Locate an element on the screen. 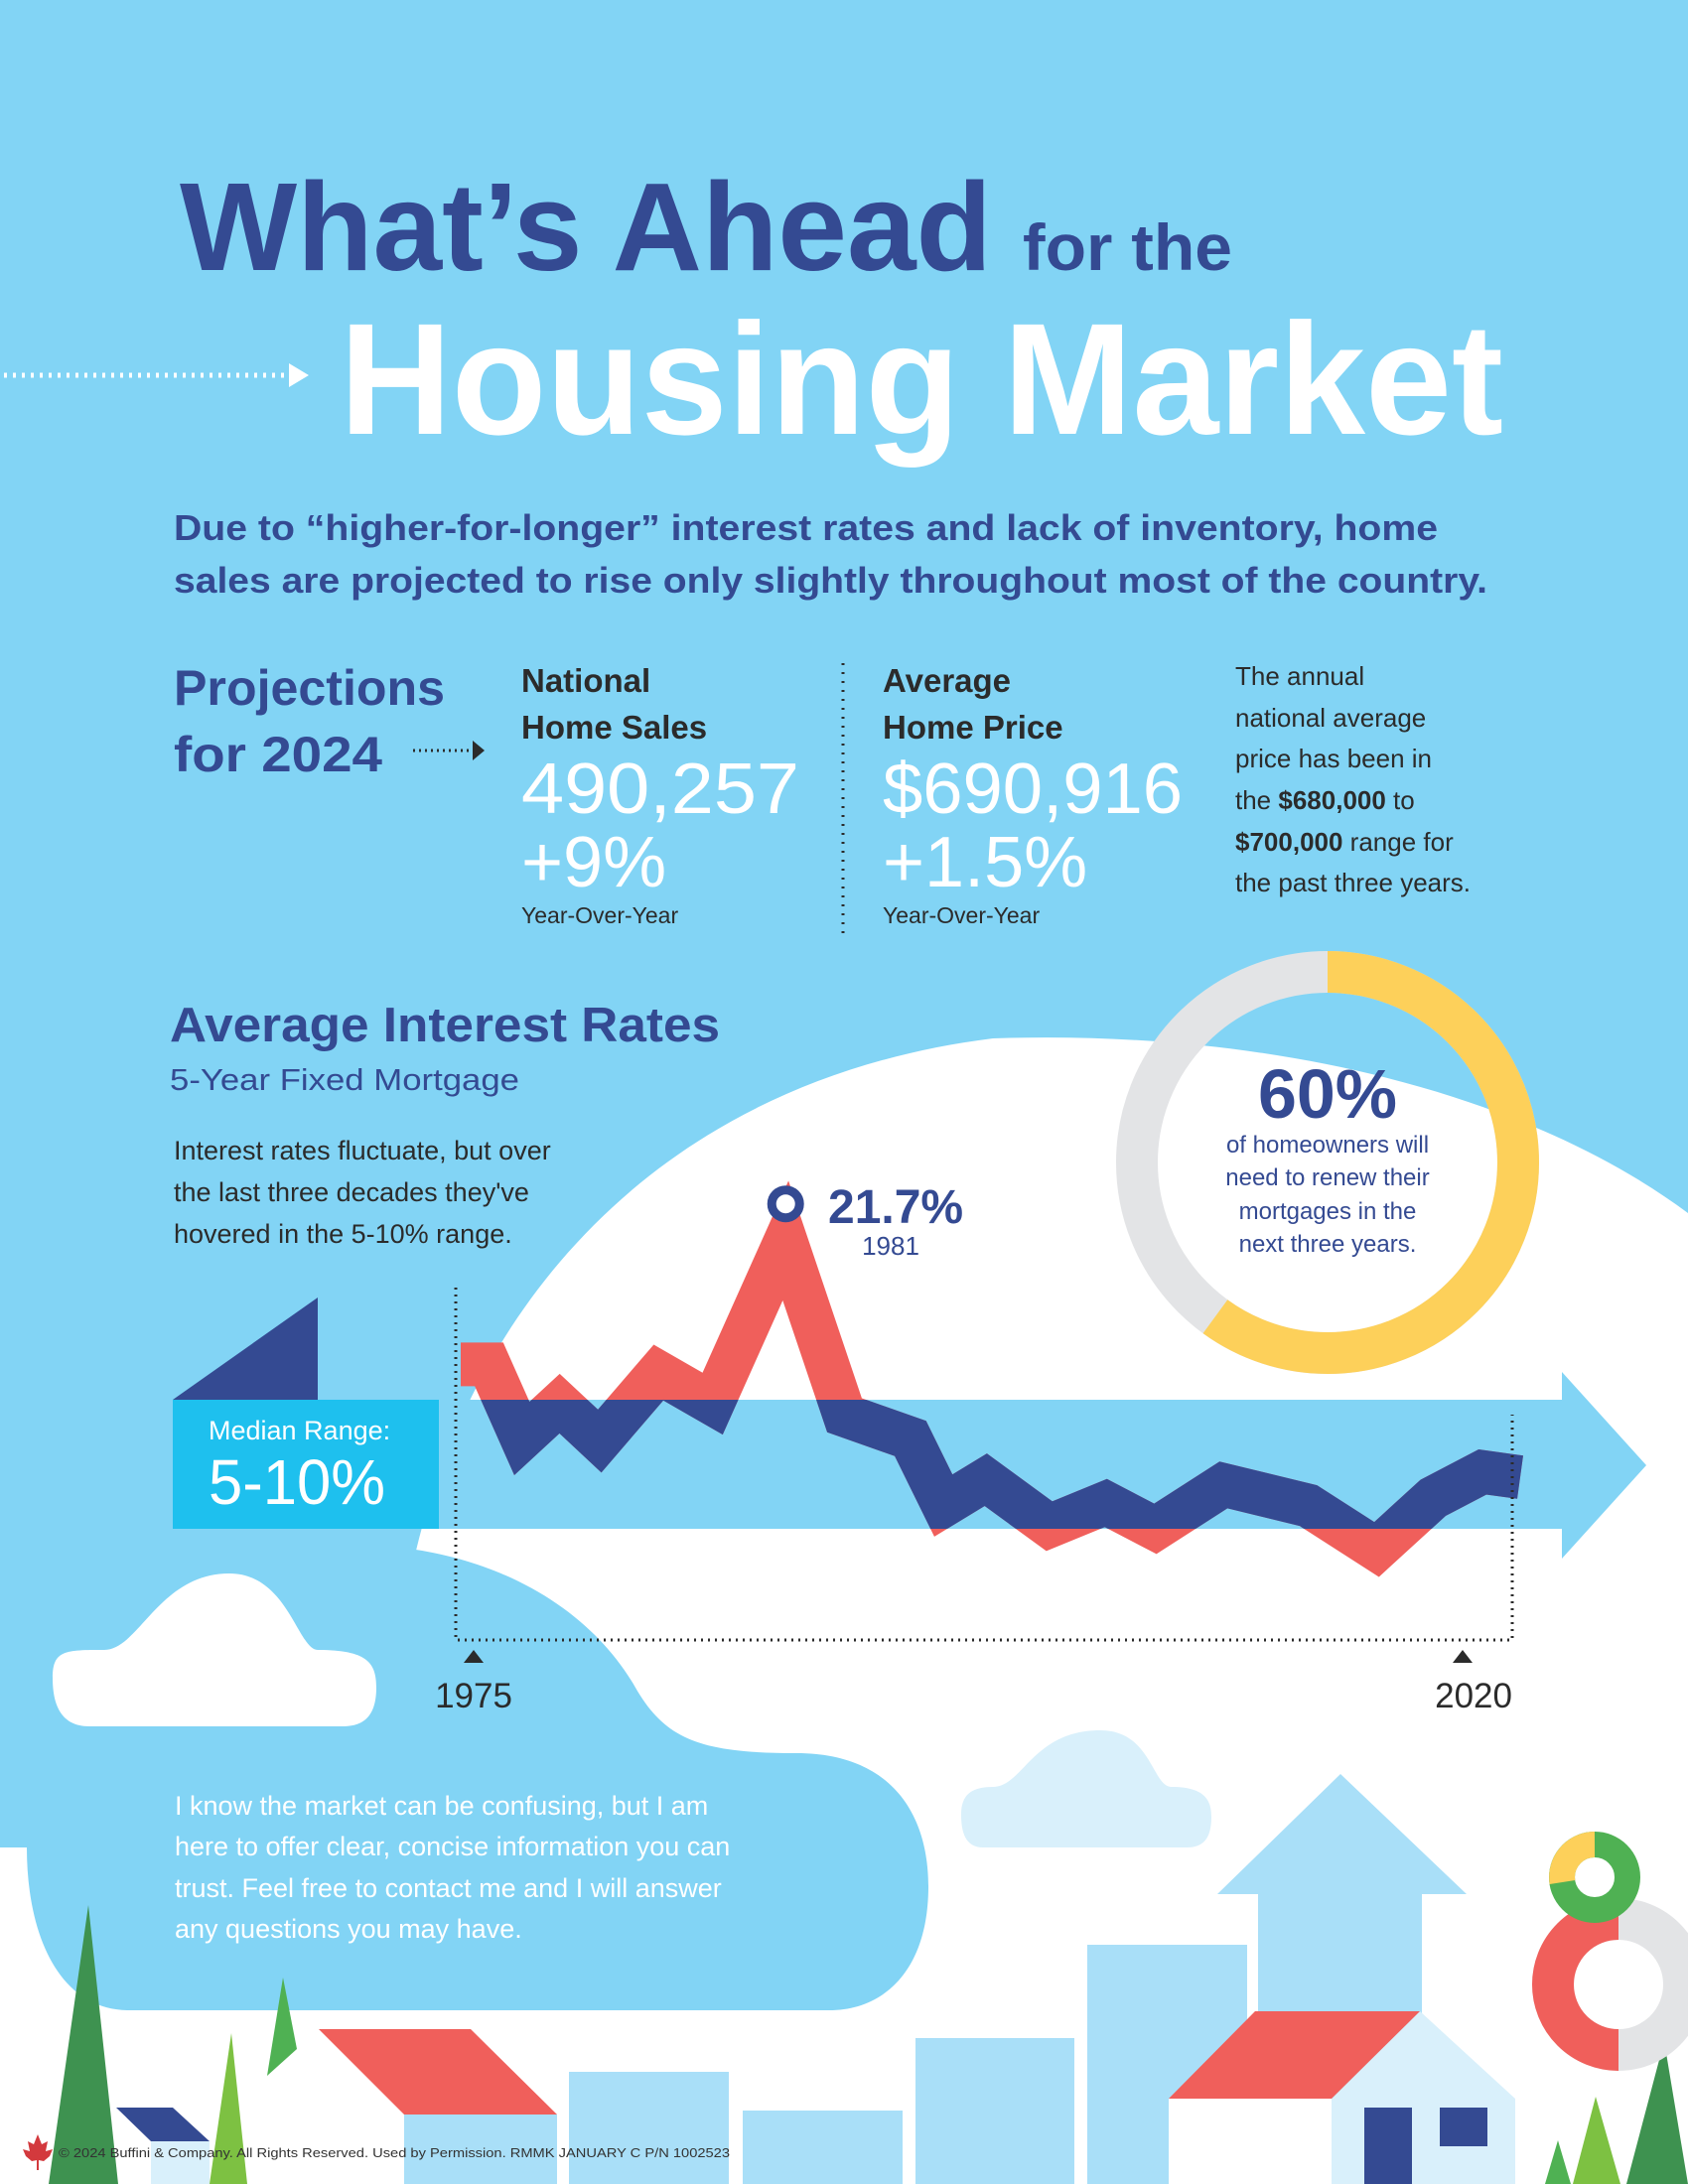 The width and height of the screenshot is (1688, 2184). median-range-value: 5-10% is located at coordinates (297, 1482).